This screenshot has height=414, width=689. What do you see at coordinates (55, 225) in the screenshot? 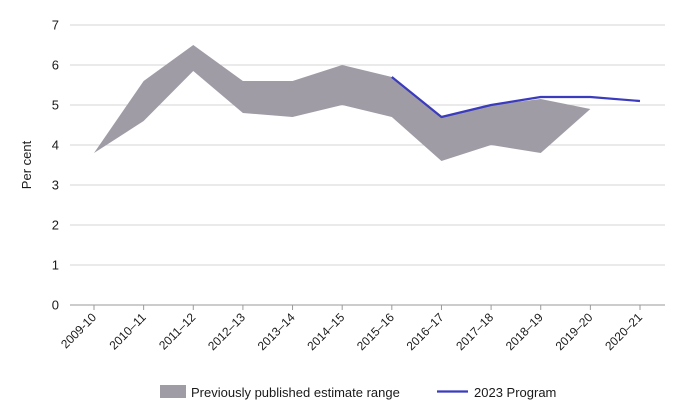
I see `y-tick-label: 2` at bounding box center [55, 225].